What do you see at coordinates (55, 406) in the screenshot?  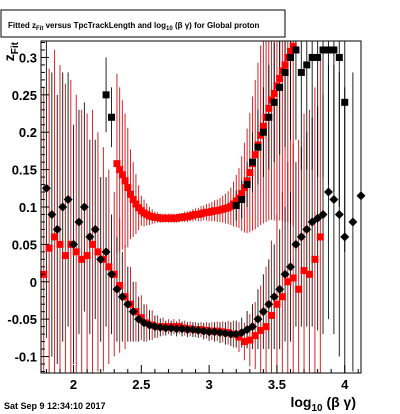 I see `footer-timestamp: Sat Sep 9 12:34:10 2017` at bounding box center [55, 406].